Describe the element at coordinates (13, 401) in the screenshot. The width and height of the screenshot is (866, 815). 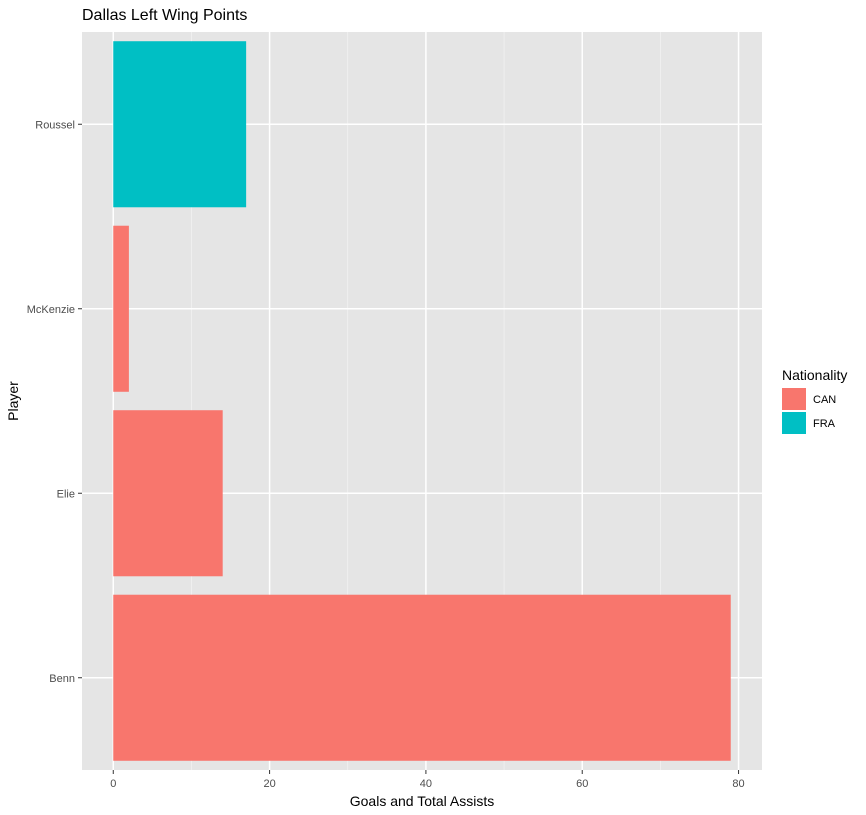
I see `y-axis-title: Player` at that location.